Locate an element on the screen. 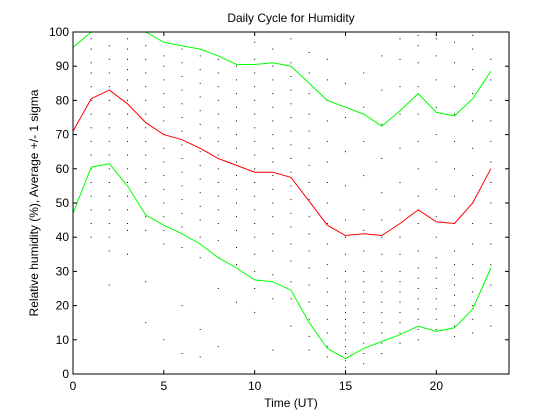 The height and width of the screenshot is (420, 560). chart-title: Daily Cycle for Humidity is located at coordinates (290, 18).